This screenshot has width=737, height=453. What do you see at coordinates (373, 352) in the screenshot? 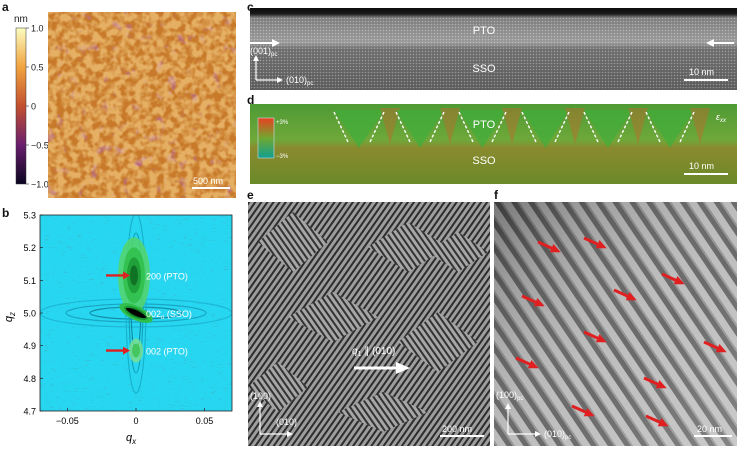
I see `q-vector-label: q1 ∥ (010)` at bounding box center [373, 352].